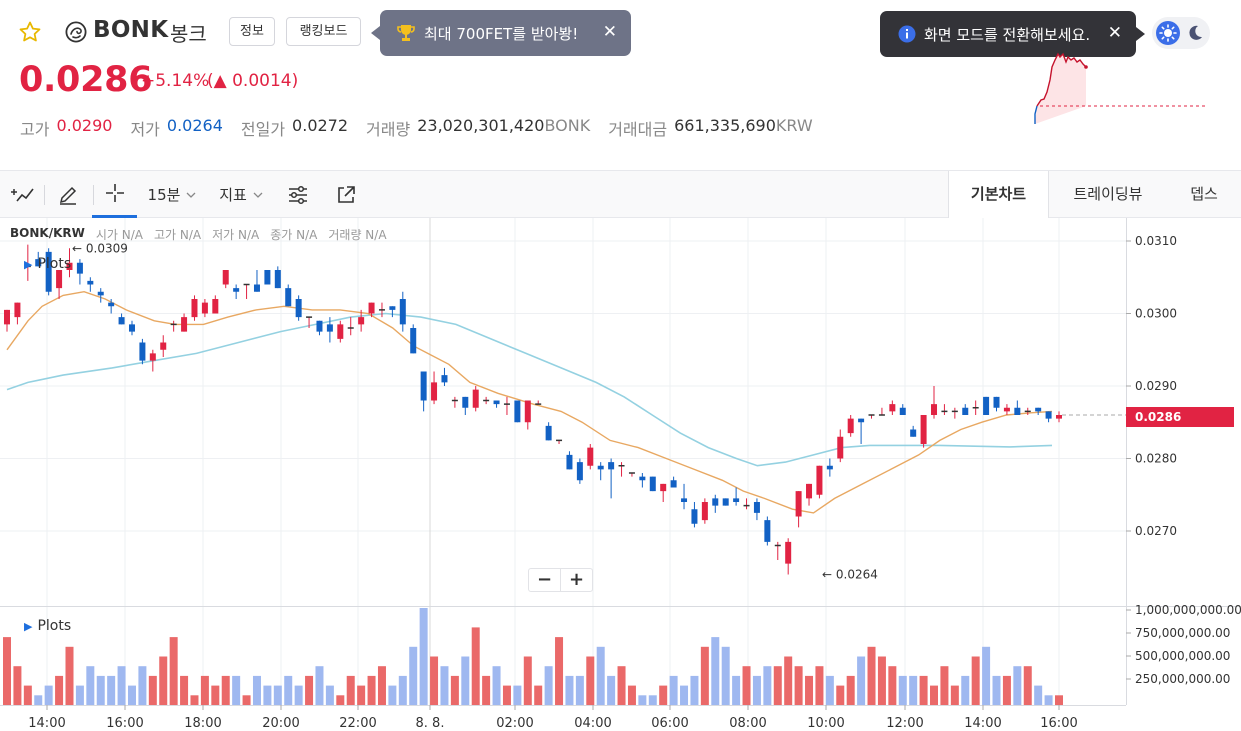 The height and width of the screenshot is (731, 1241). I want to click on ranking-board-button: 랭킹보드, so click(323, 31).